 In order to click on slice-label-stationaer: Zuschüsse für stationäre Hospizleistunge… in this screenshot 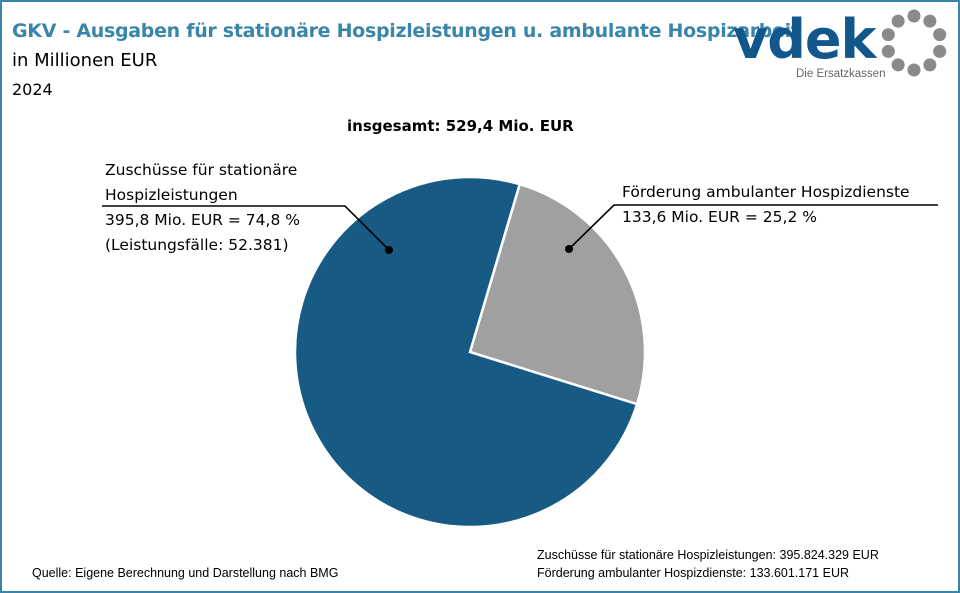, I will do `click(202, 208)`.